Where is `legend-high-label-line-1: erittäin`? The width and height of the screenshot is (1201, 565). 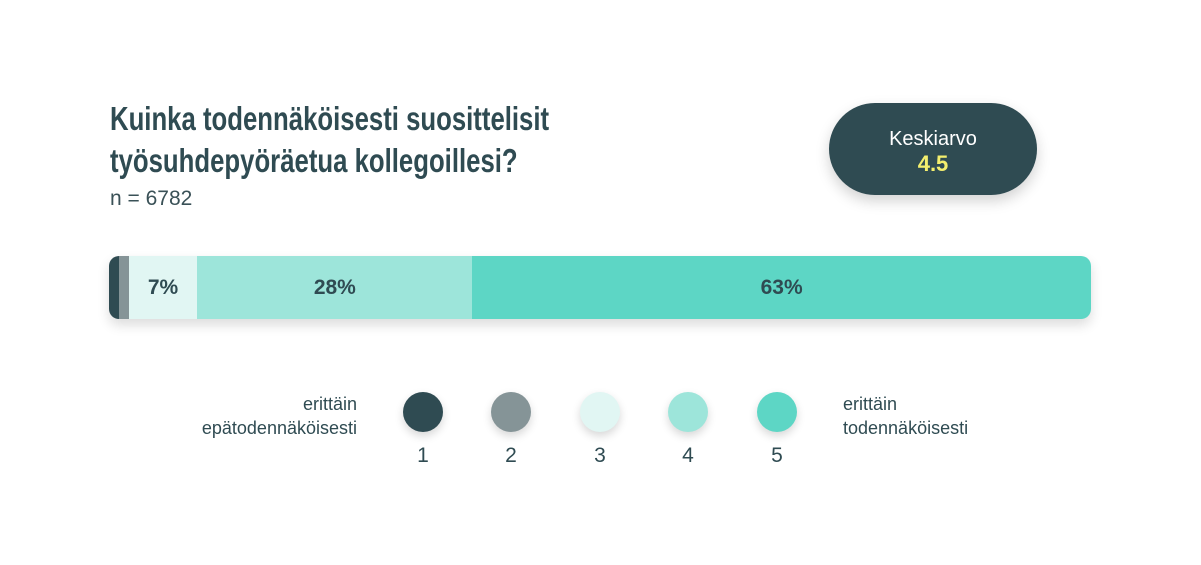
legend-high-label-line-1: erittäin is located at coordinates (870, 404).